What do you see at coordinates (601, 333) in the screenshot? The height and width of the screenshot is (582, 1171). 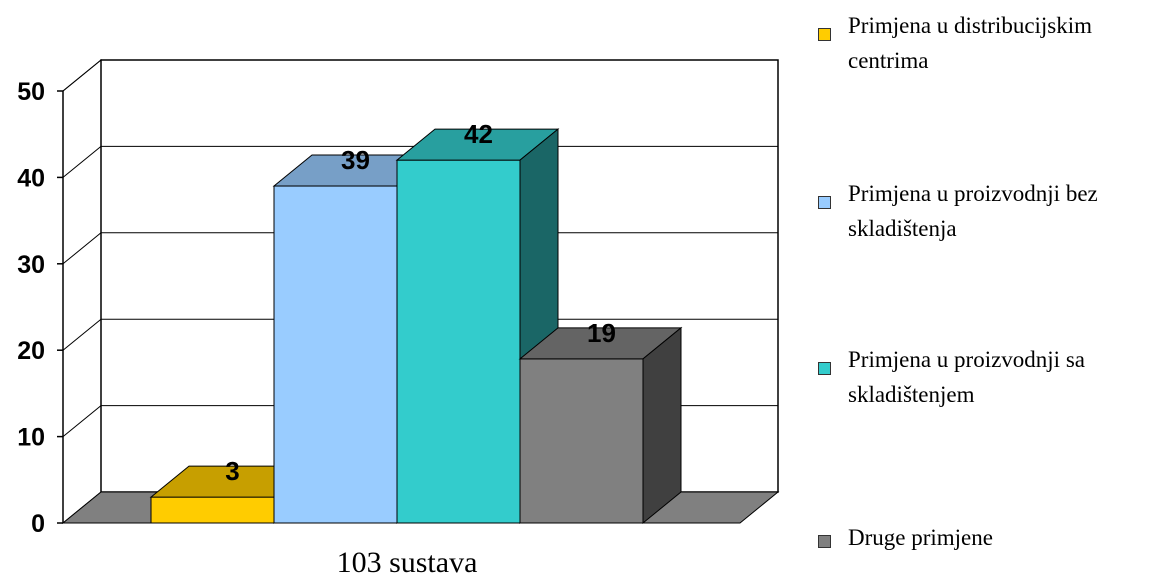 I see `data-label-3: 19` at bounding box center [601, 333].